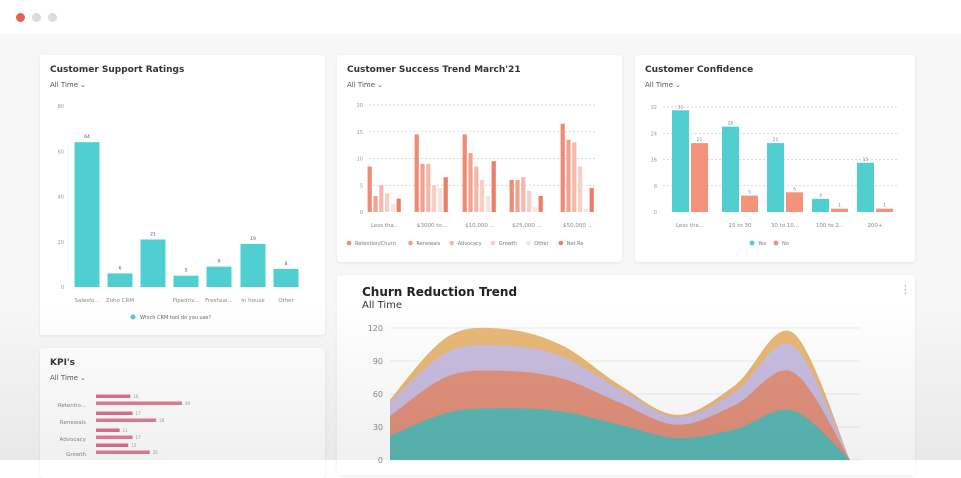 The image size is (961, 478). What do you see at coordinates (156, 452) in the screenshot?
I see `data-label: 25` at bounding box center [156, 452].